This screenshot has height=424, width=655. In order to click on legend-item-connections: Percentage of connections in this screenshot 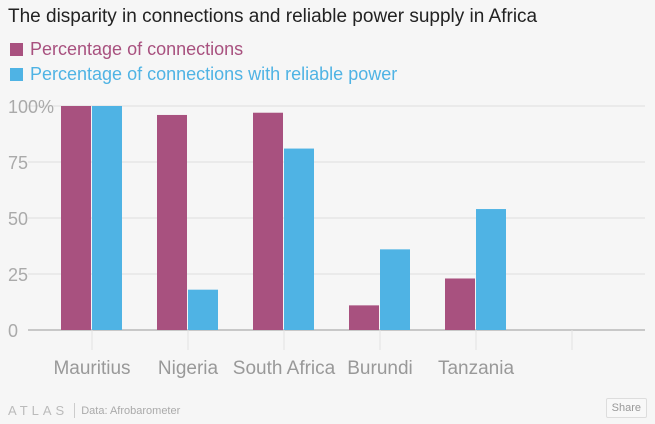, I will do `click(126, 49)`.